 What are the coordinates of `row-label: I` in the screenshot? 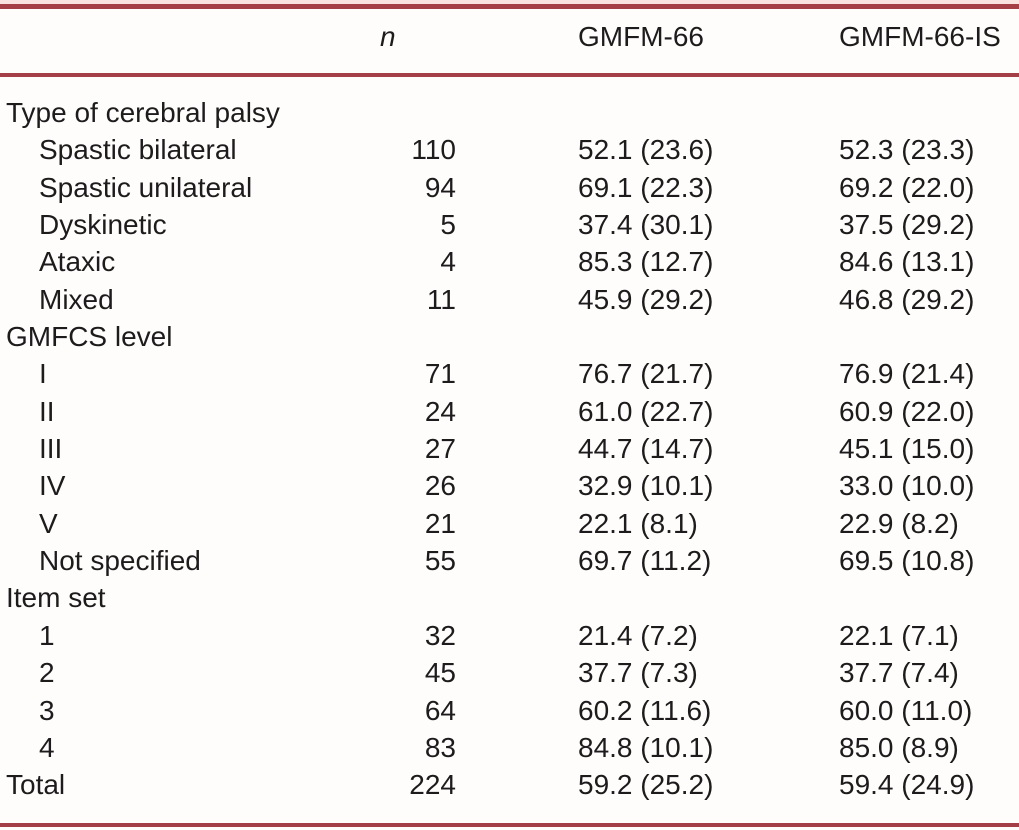 It's located at (43, 374).